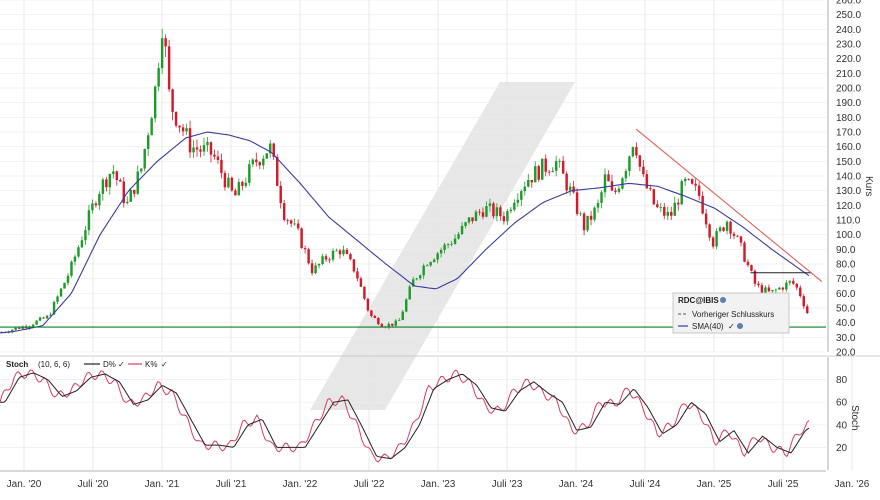  Describe the element at coordinates (868, 186) in the screenshot. I see `price-axis-title: Kurs` at that location.